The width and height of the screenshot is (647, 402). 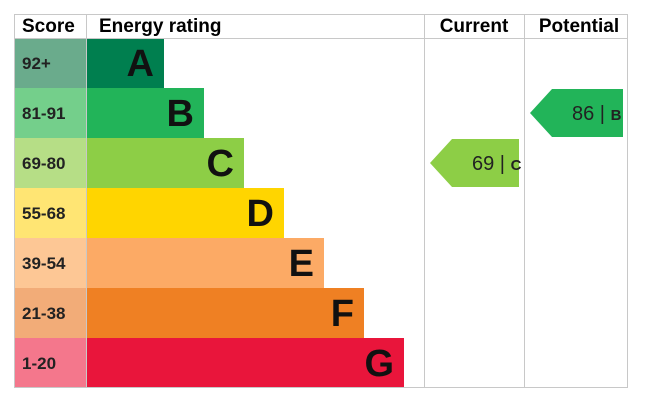 I want to click on score-label-d: 55-68, so click(x=43, y=213).